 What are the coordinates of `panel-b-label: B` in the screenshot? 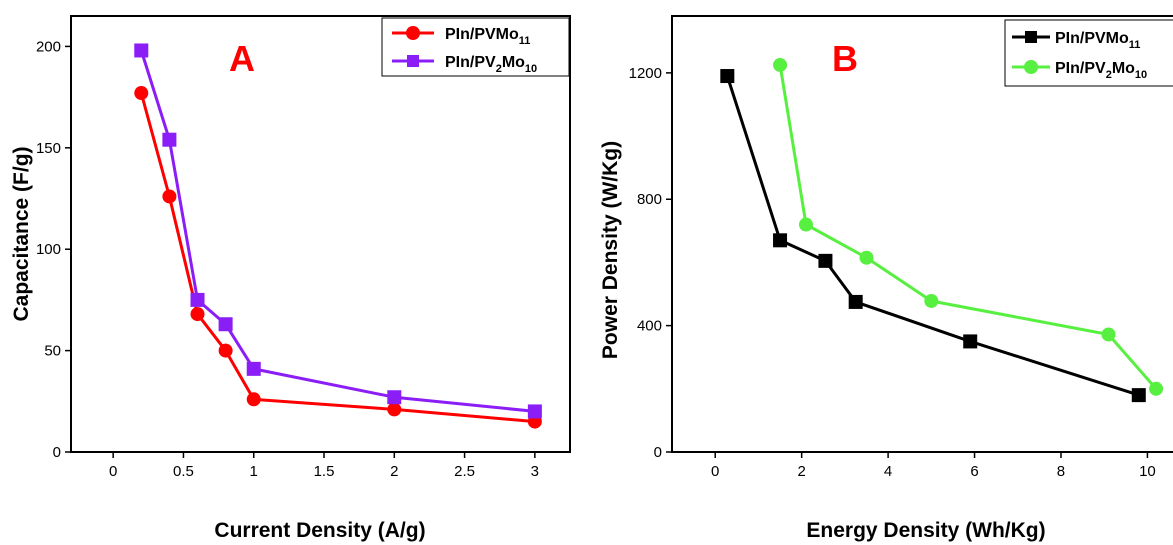 It's located at (845, 58).